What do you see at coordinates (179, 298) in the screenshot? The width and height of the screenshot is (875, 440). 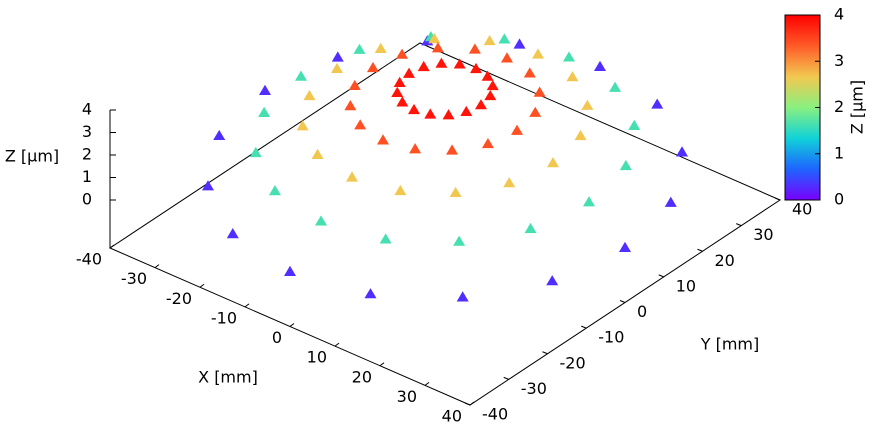 I see `x-tick-label: -20` at bounding box center [179, 298].